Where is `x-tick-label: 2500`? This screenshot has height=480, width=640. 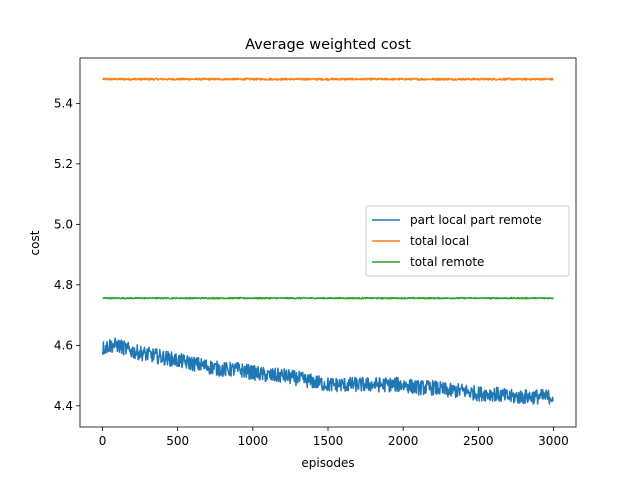 x-tick-label: 2500 is located at coordinates (478, 441).